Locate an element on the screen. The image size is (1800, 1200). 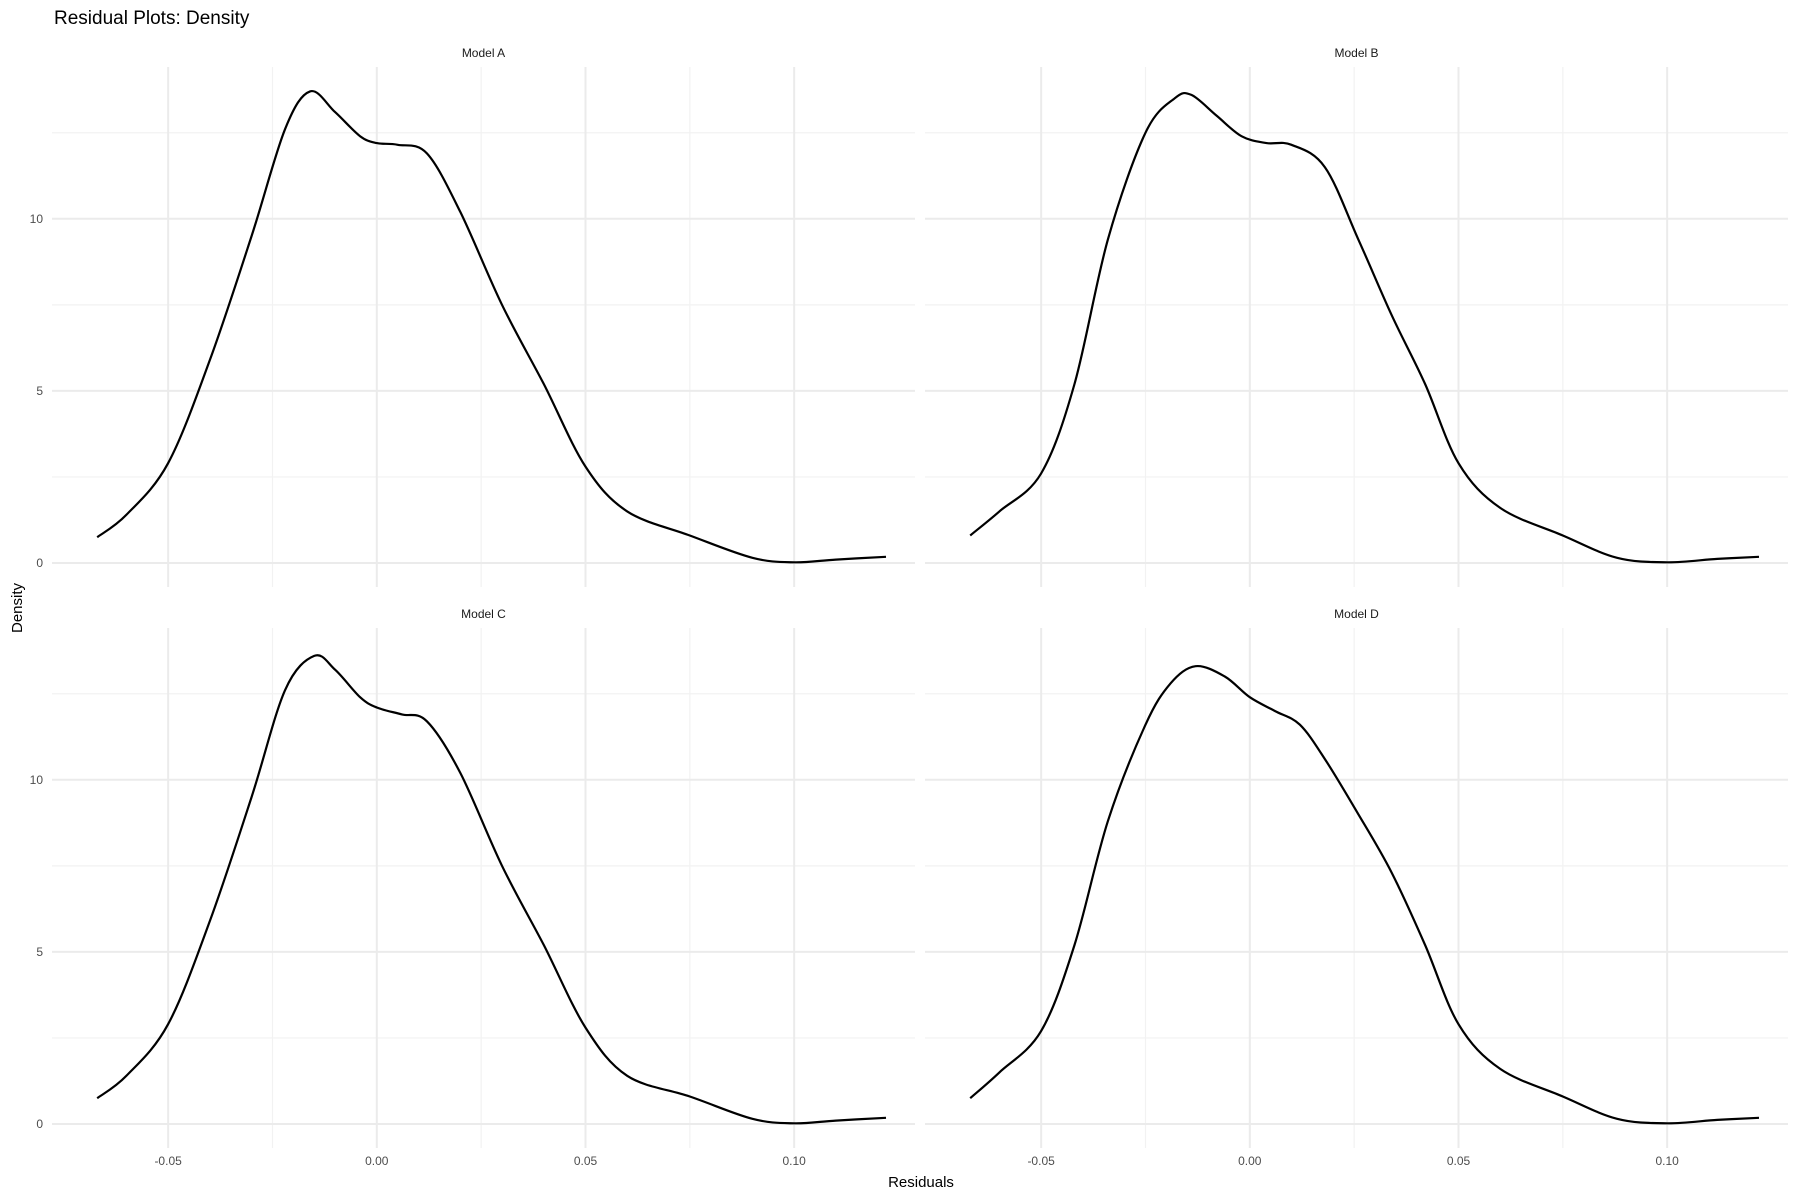
chart-title: Residual Plots: Density is located at coordinates (152, 18).